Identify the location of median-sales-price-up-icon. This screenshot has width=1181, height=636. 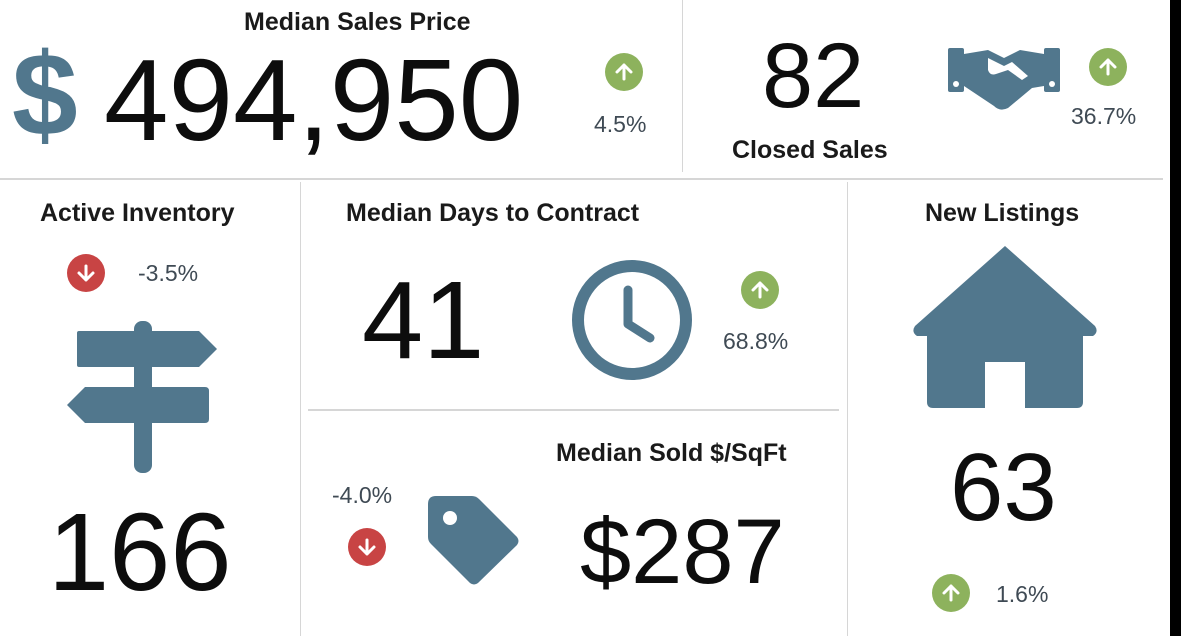
(624, 72).